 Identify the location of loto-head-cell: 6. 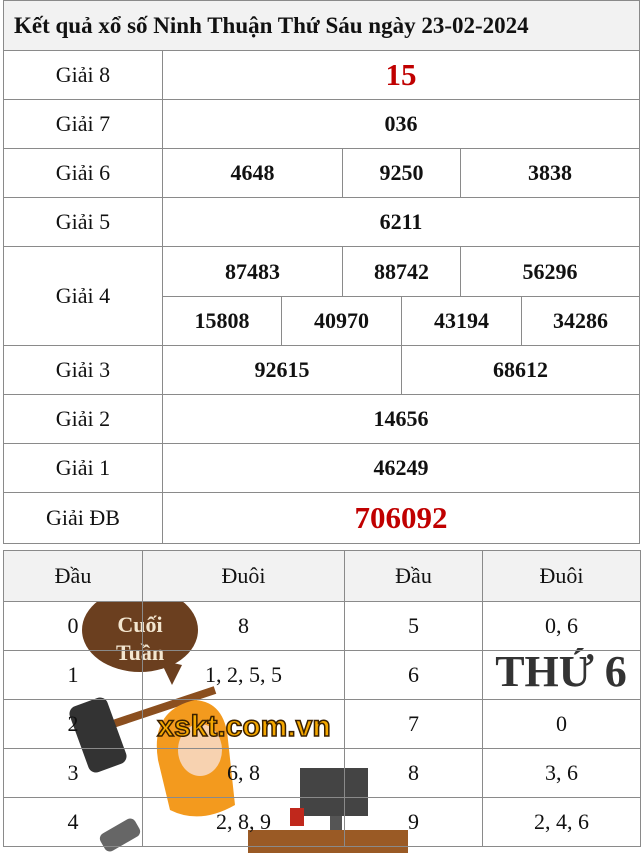
(413, 675).